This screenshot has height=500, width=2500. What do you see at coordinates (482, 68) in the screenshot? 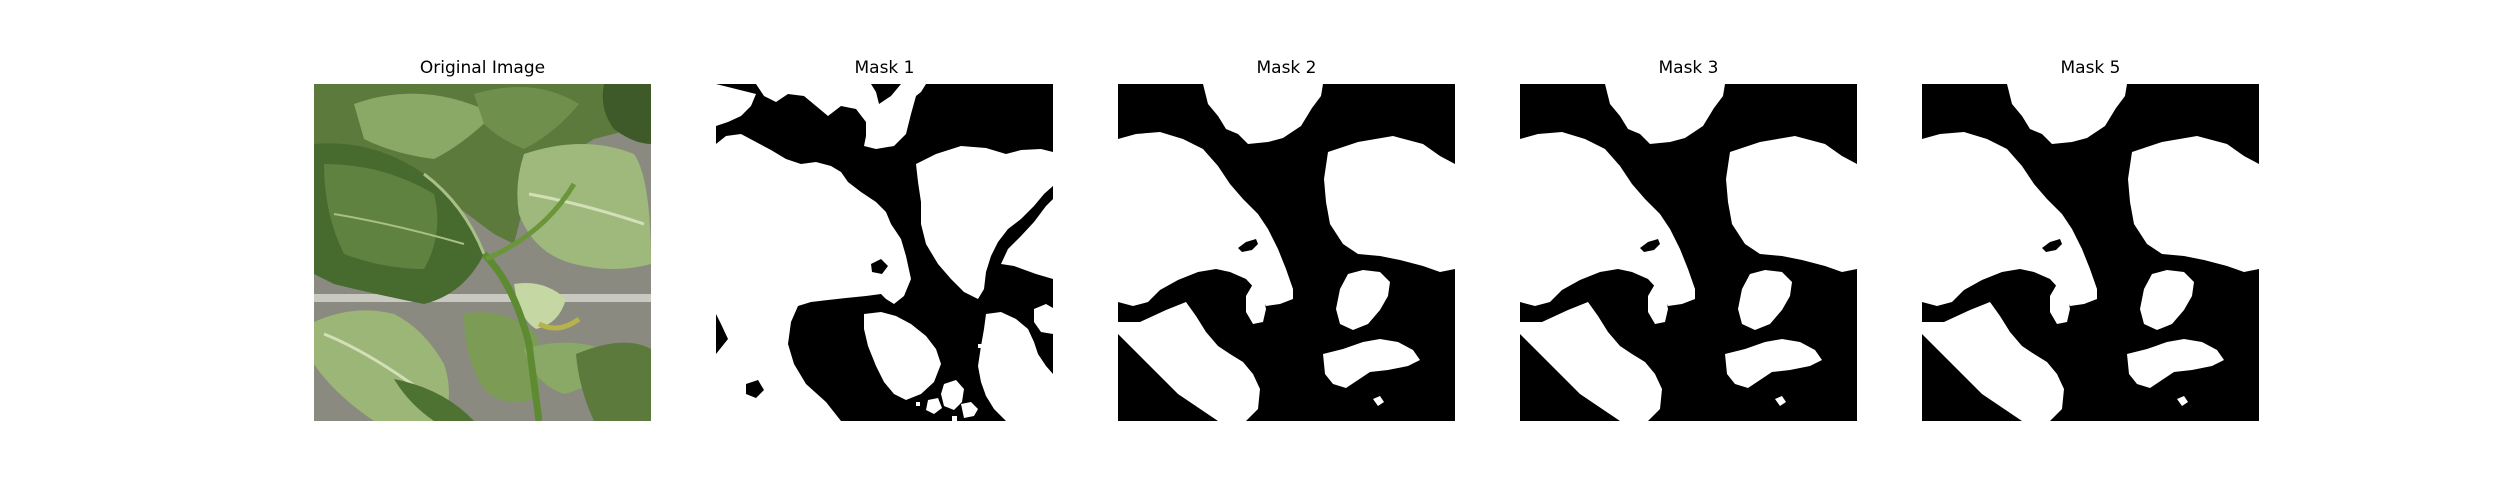
I see `panel-title: Original Image` at bounding box center [482, 68].